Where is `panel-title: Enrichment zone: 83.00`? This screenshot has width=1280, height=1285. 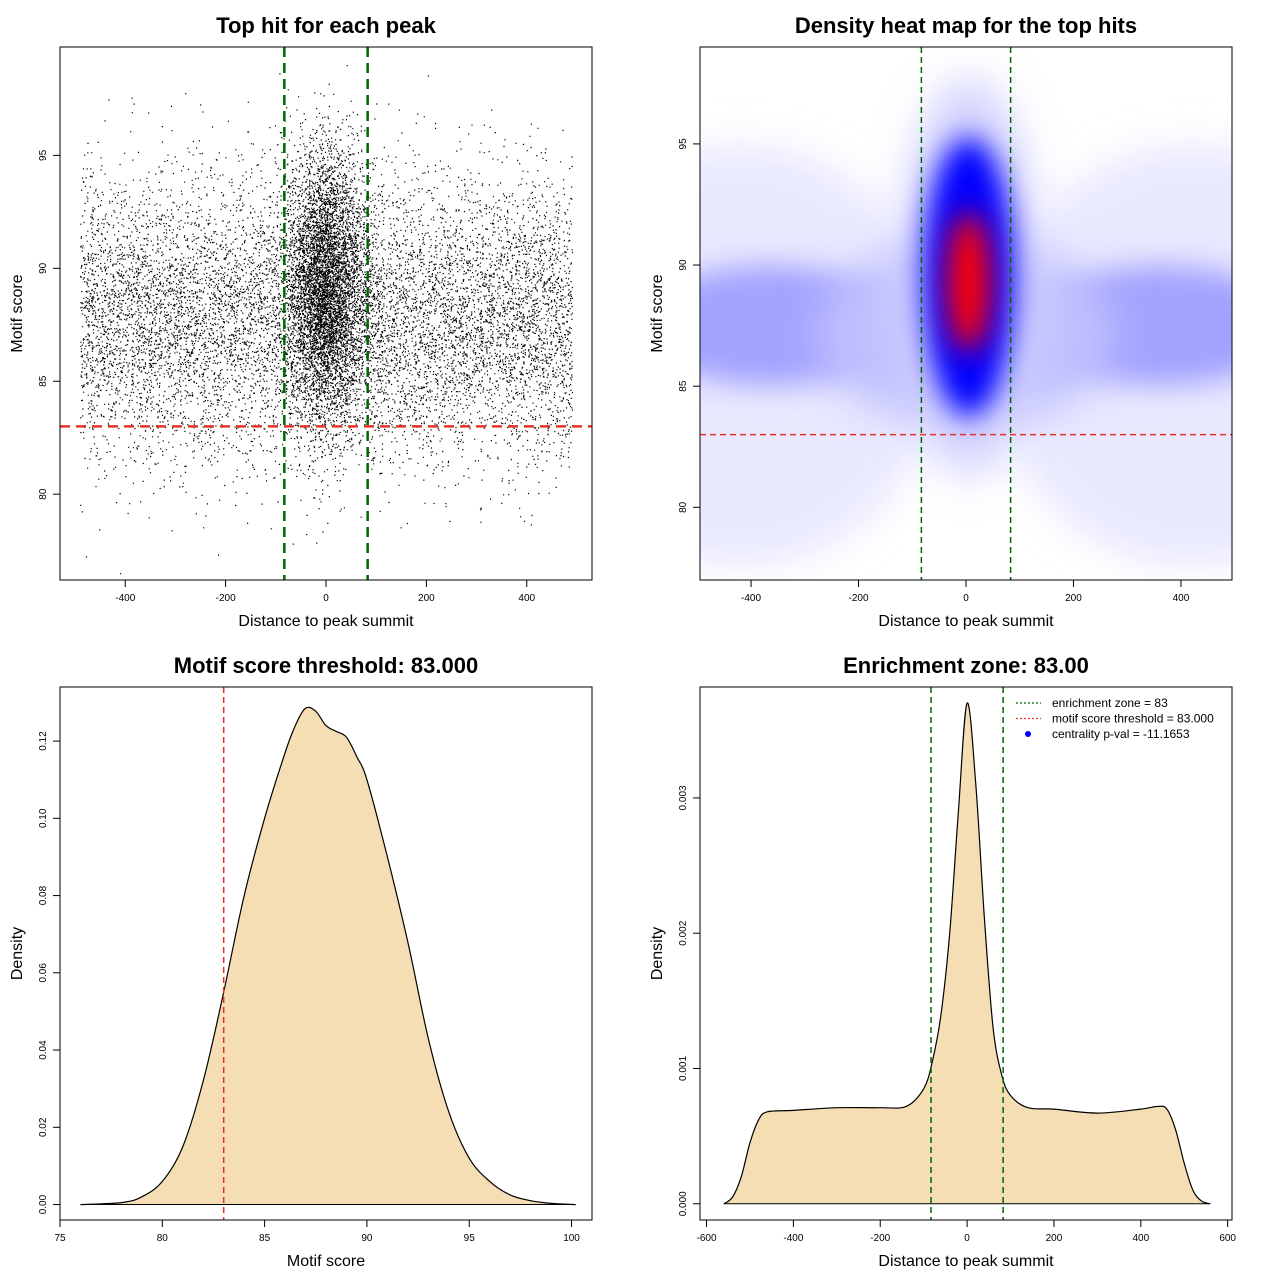 panel-title: Enrichment zone: 83.00 is located at coordinates (966, 665).